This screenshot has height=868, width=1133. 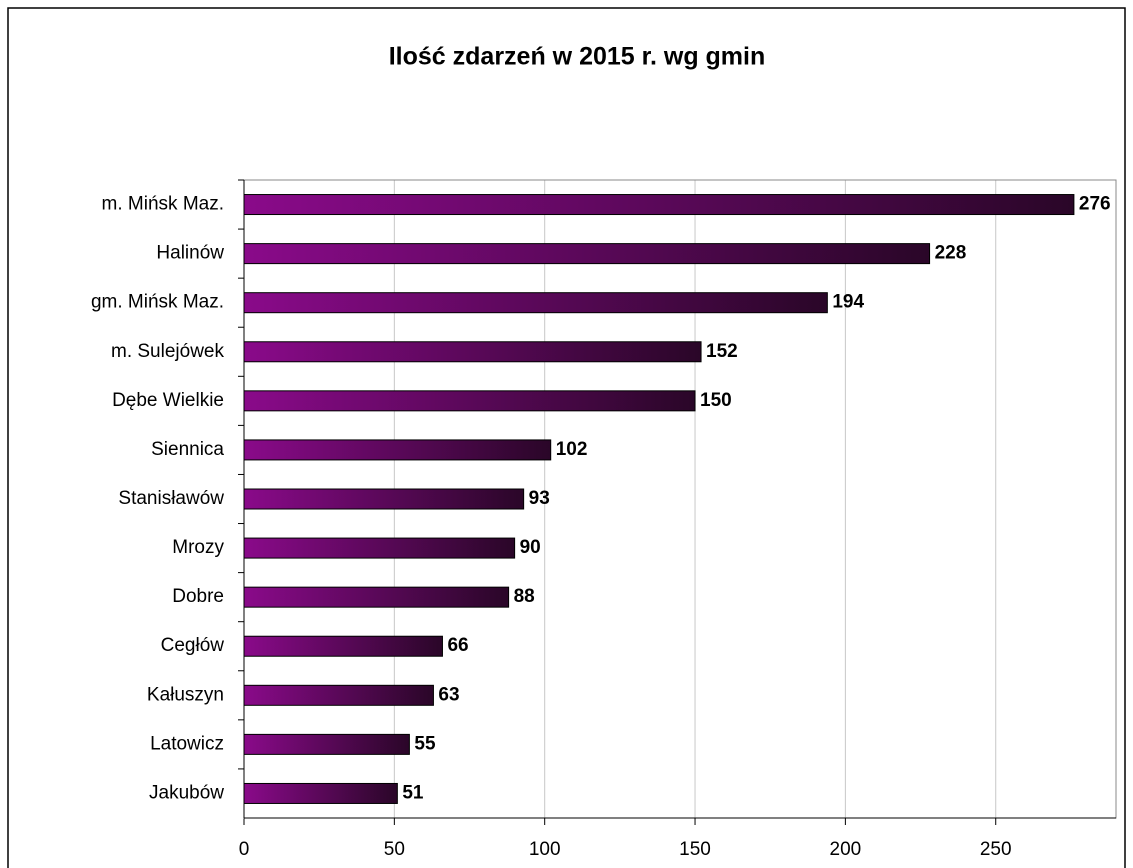 What do you see at coordinates (394, 849) in the screenshot?
I see `x-tick-label: 50` at bounding box center [394, 849].